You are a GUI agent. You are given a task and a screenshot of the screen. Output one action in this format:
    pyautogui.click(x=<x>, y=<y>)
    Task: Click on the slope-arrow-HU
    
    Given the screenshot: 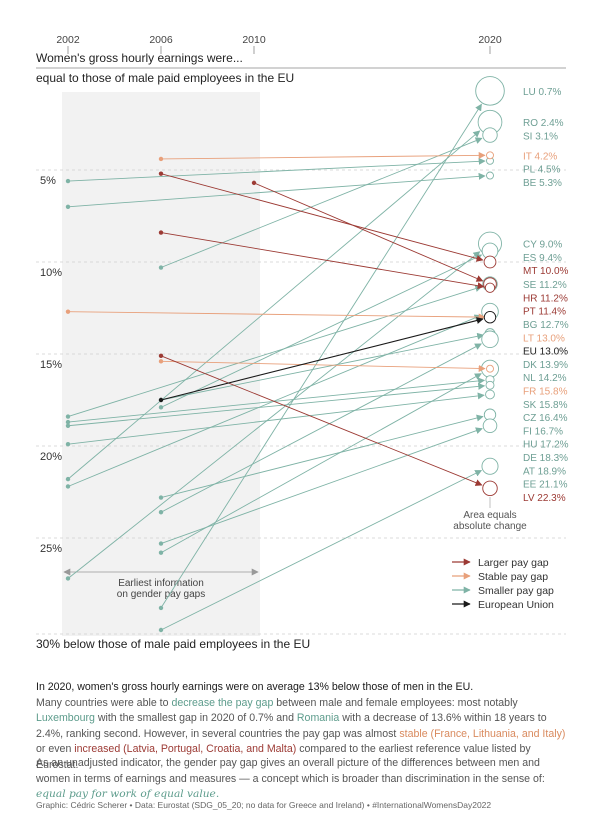 What is the action you would take?
    pyautogui.click(x=276, y=418)
    